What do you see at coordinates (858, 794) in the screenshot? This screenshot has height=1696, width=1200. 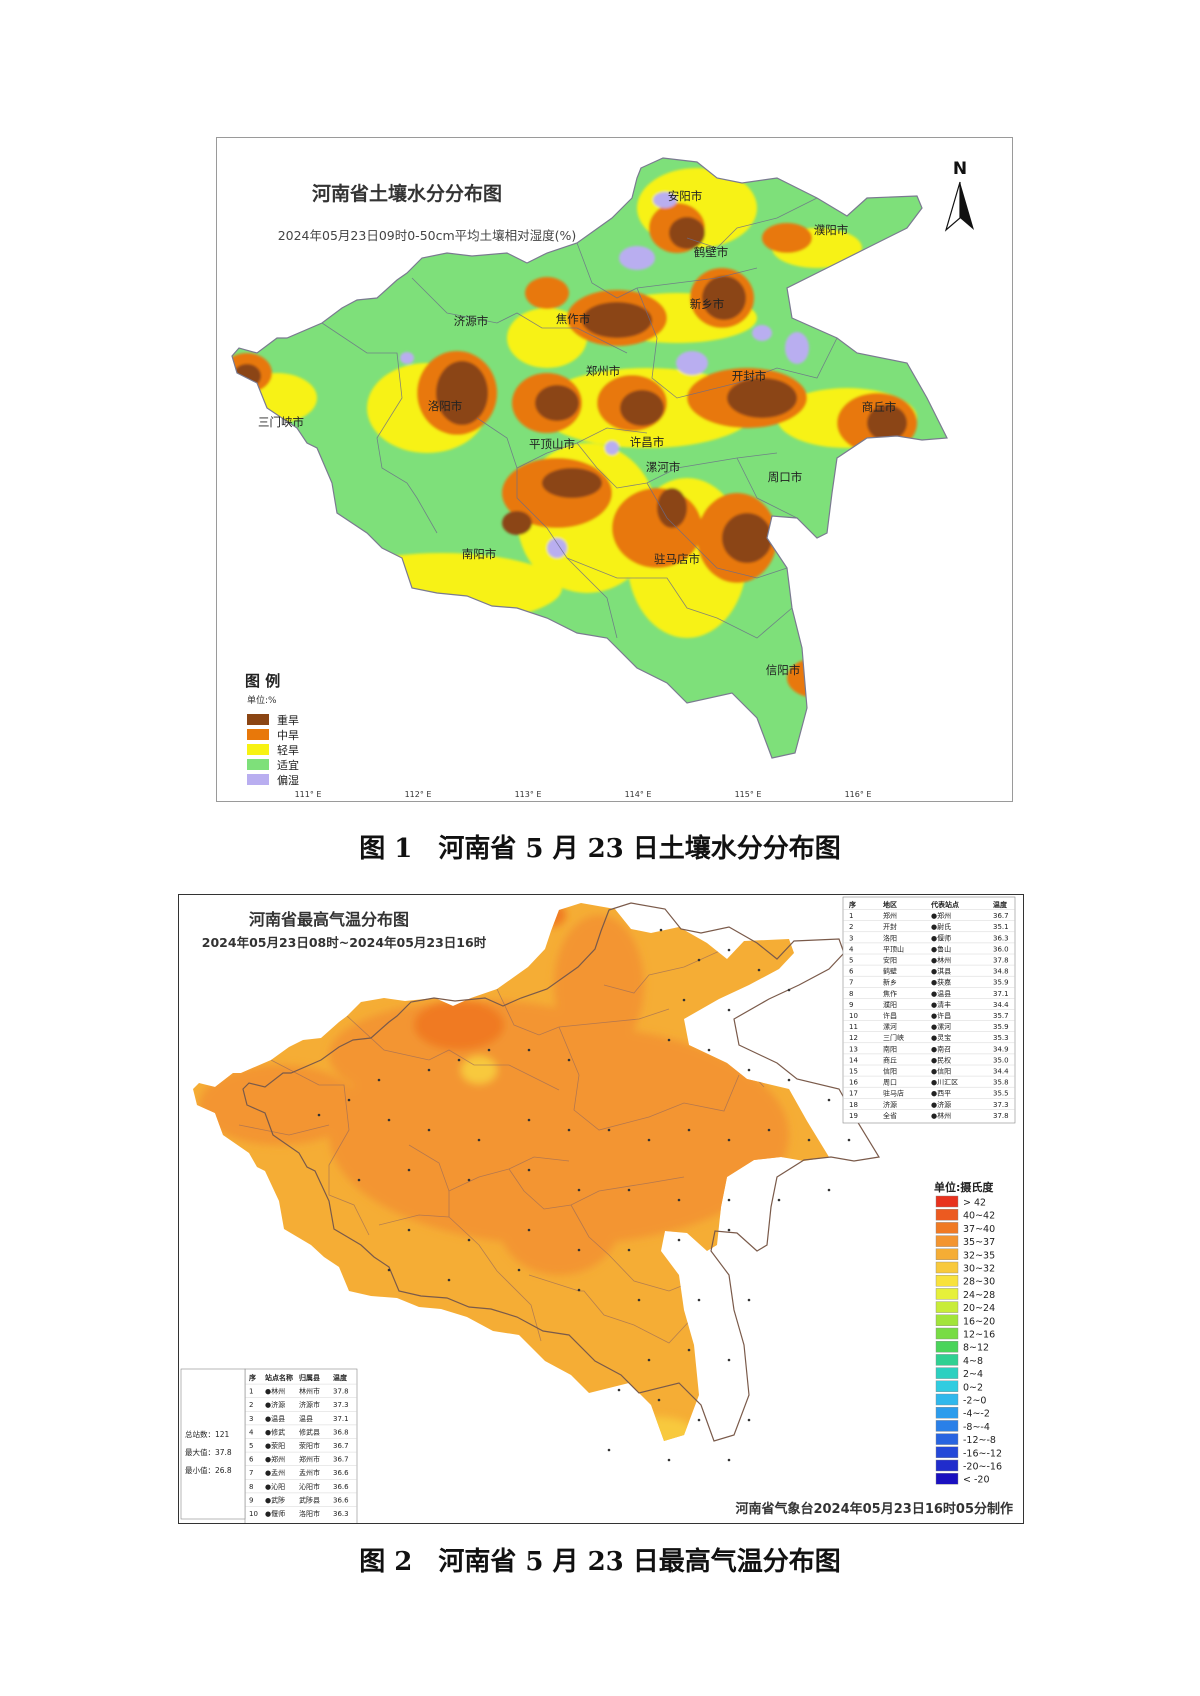 I see `longitude-label: 116° E` at bounding box center [858, 794].